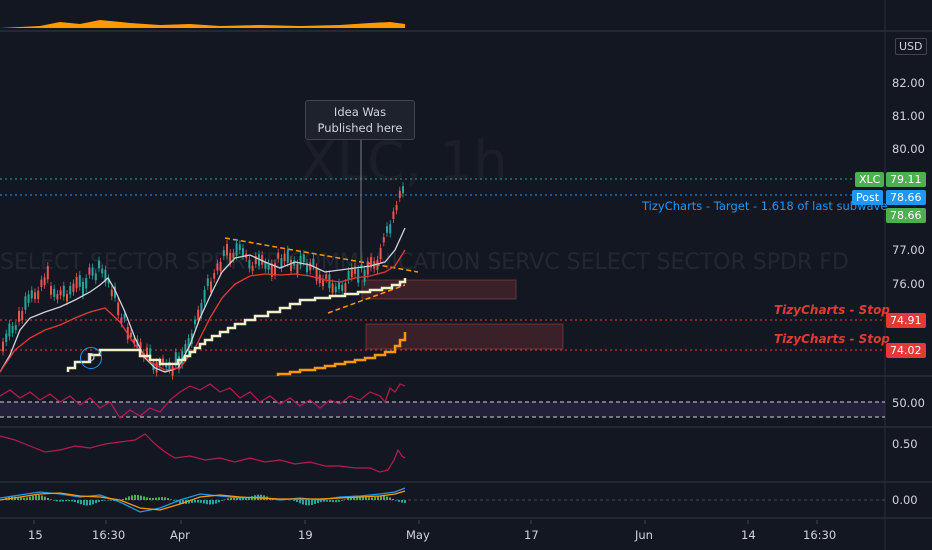 This screenshot has height=550, width=932. I want to click on price-axis-label: 76.00, so click(908, 284).